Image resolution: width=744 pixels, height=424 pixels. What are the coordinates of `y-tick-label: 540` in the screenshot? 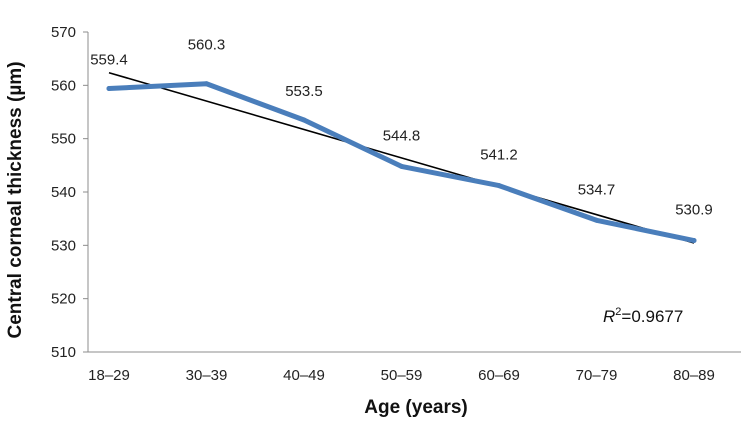 It's located at (63, 192).